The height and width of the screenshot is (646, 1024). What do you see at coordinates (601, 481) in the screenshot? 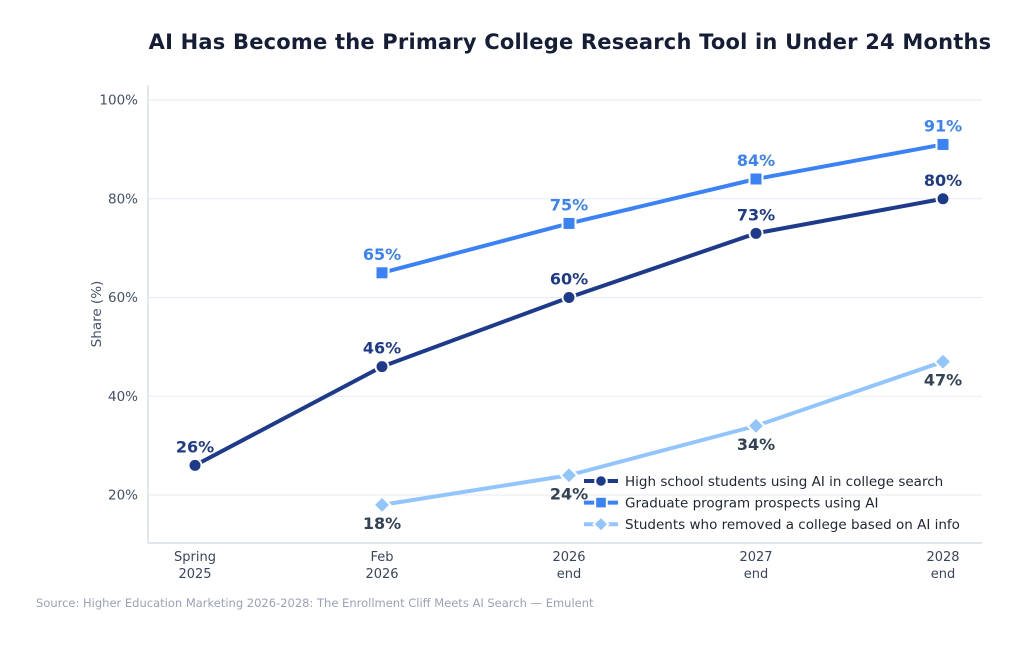
I see `legend-circle-icon` at bounding box center [601, 481].